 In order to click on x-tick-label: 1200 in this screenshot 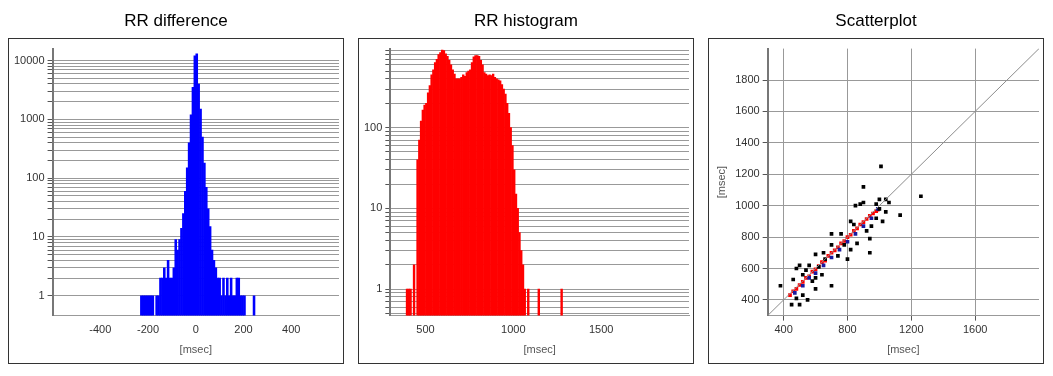, I will do `click(911, 329)`.